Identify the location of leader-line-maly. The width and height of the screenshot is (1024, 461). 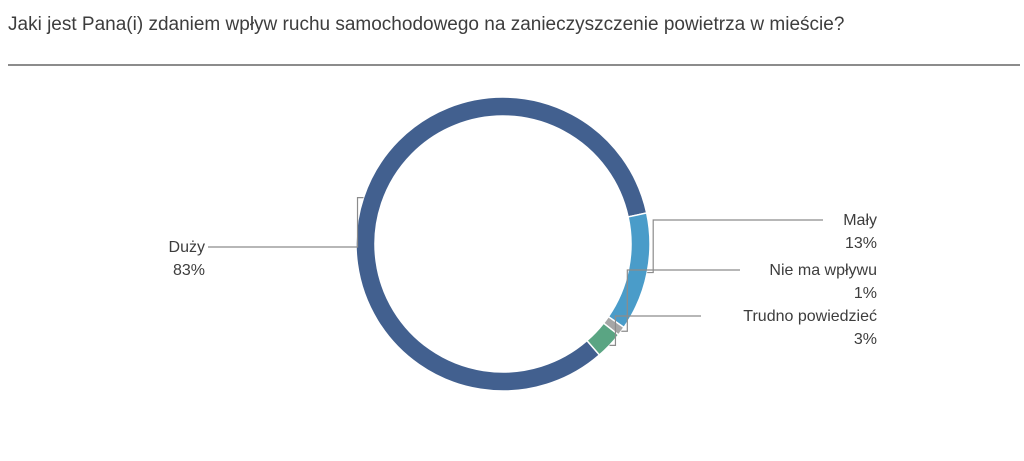
(735, 246).